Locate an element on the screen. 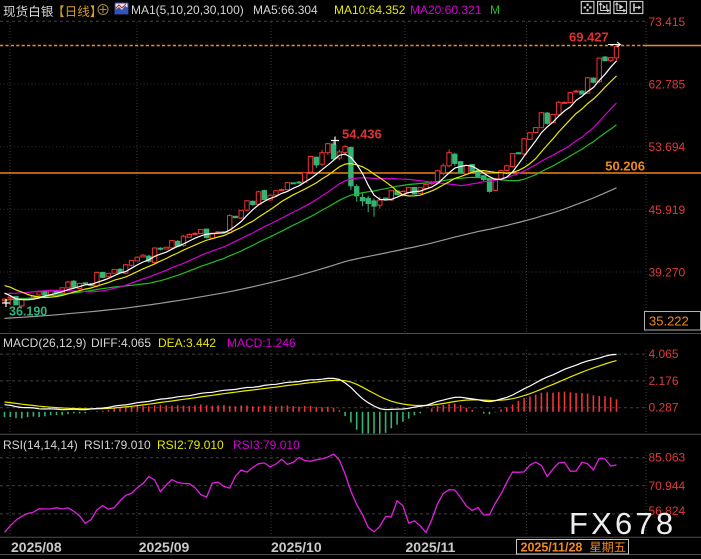 This screenshot has width=701, height=559. svg-text: 53.694 is located at coordinates (667, 147).